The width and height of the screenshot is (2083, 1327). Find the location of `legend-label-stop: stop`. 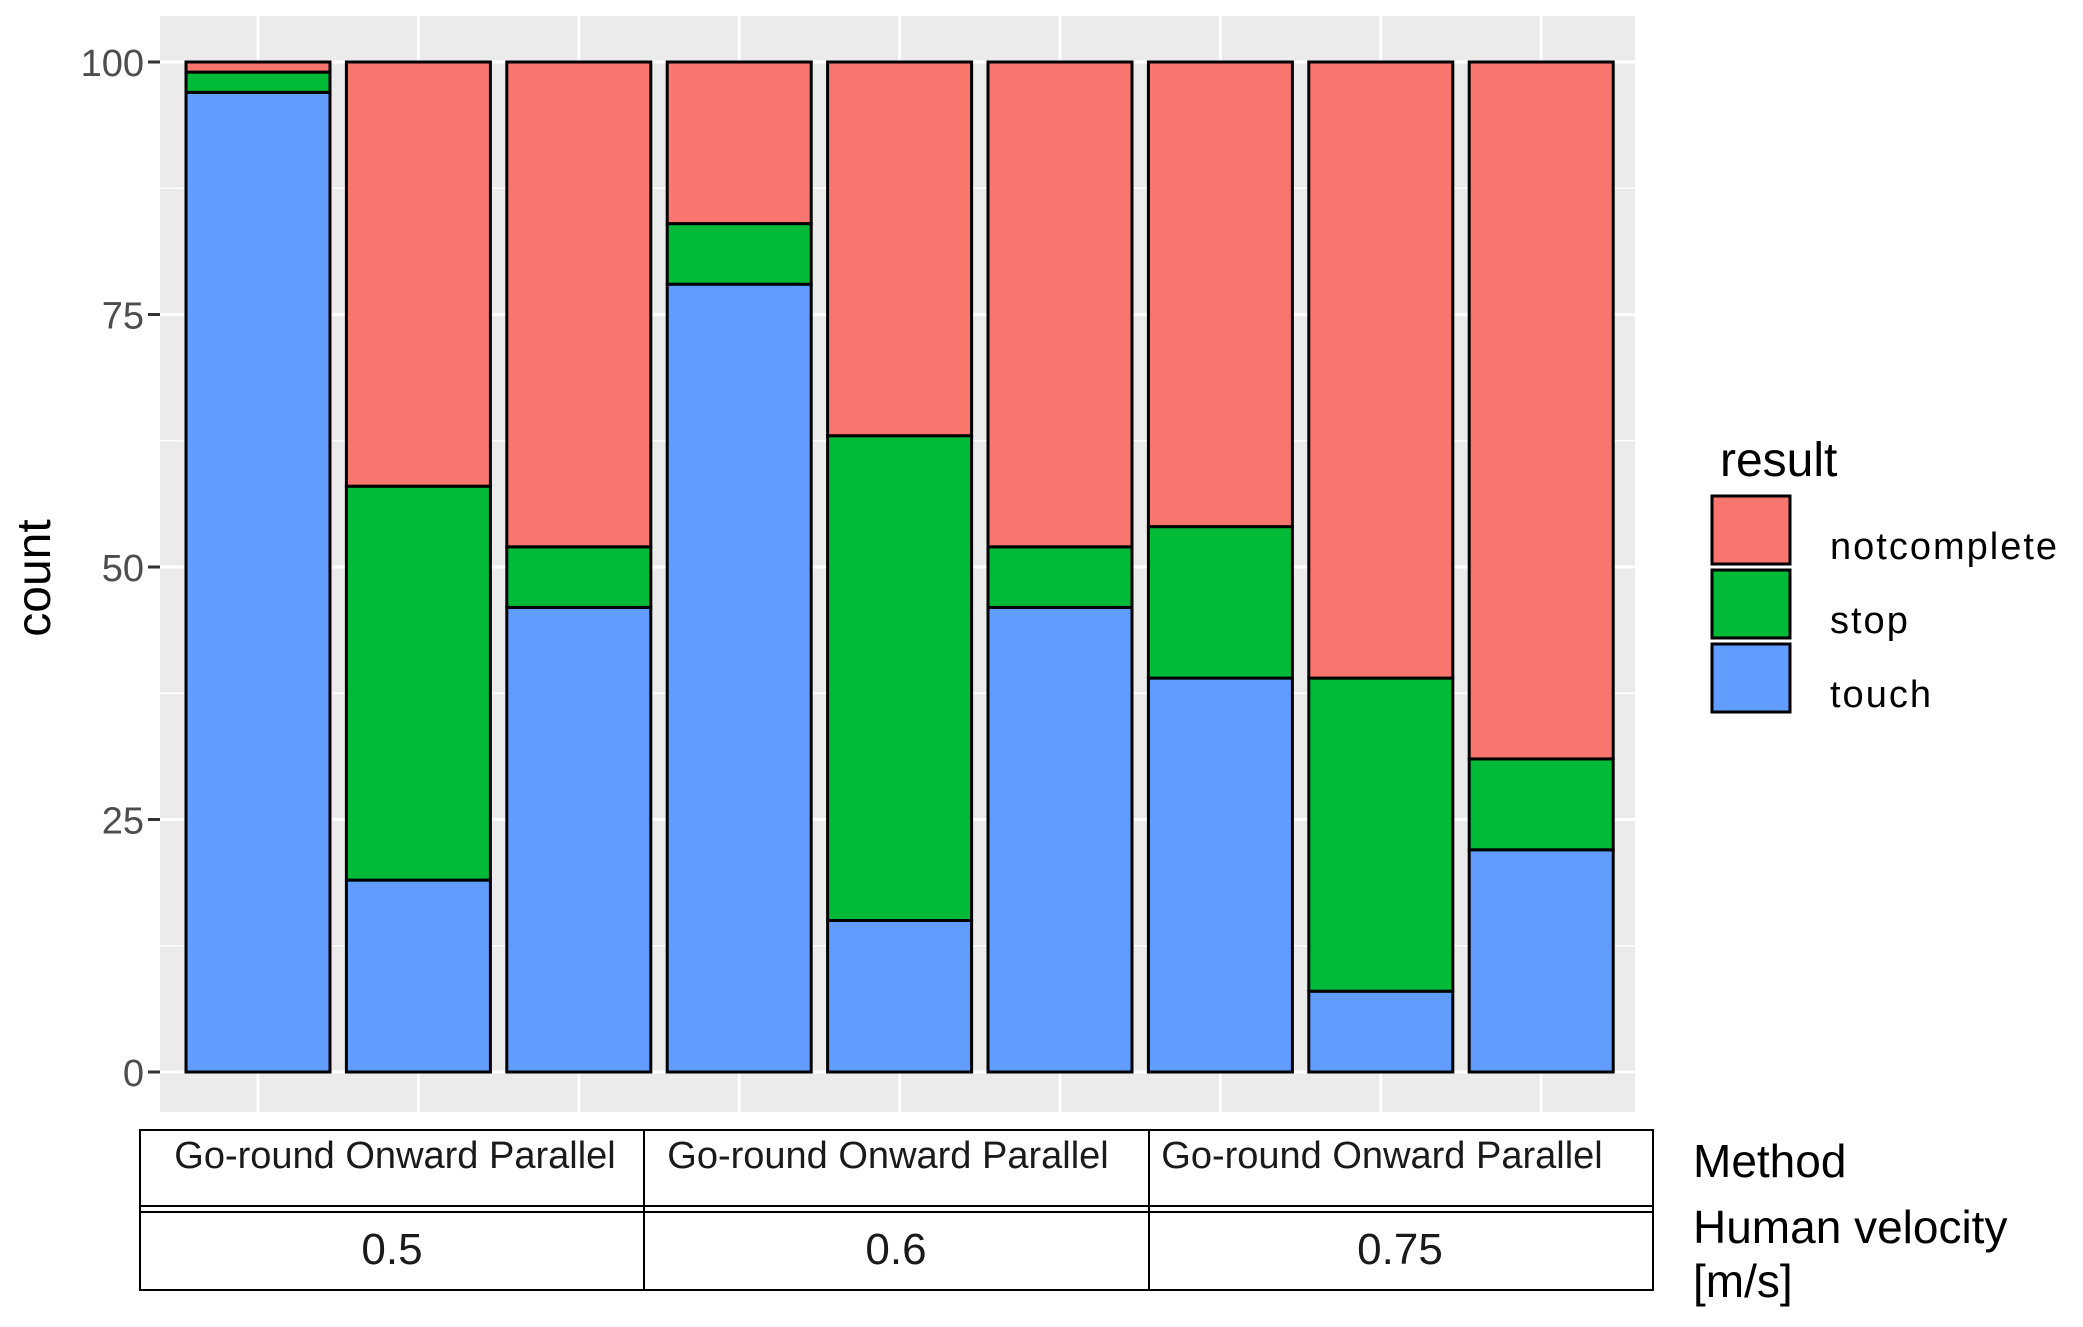

legend-label-stop: stop is located at coordinates (1870, 621).